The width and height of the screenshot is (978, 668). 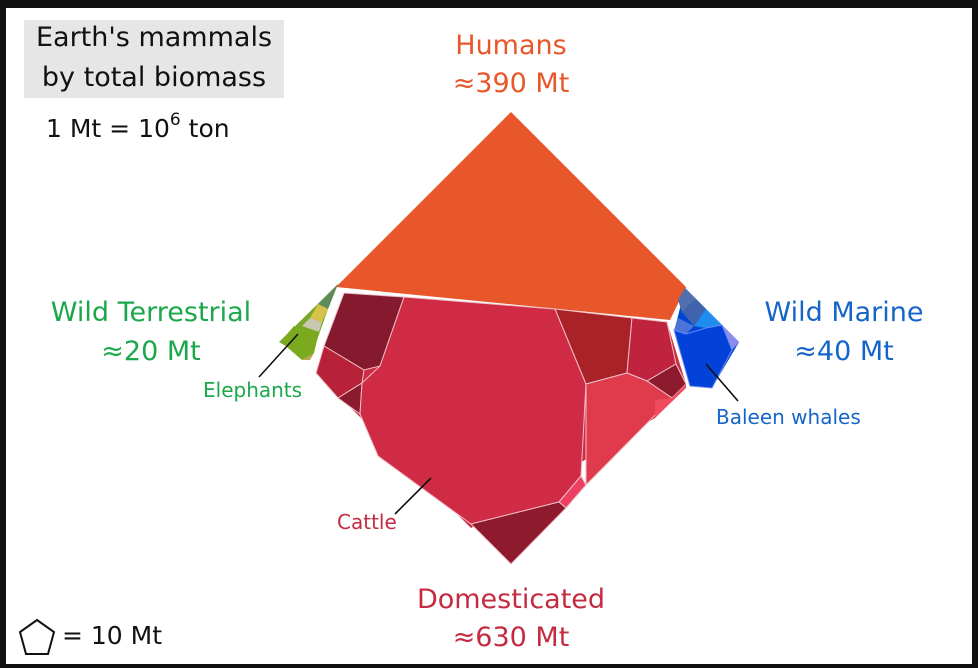 I want to click on humans-value: ≈390 Mt, so click(x=511, y=83).